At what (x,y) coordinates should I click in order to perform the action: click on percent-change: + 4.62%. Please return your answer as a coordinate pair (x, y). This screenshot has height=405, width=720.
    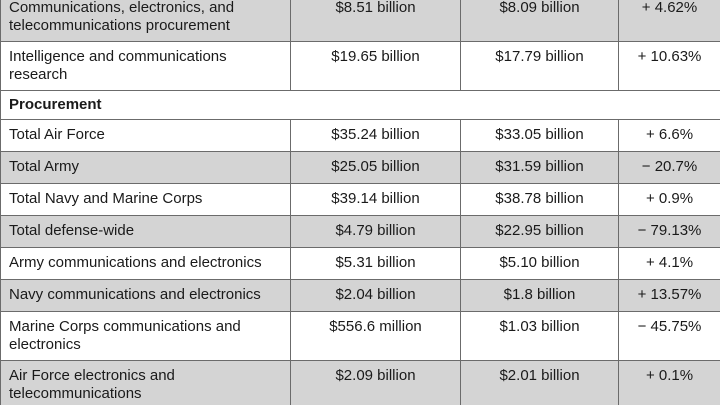
    Looking at the image, I should click on (669, 21).